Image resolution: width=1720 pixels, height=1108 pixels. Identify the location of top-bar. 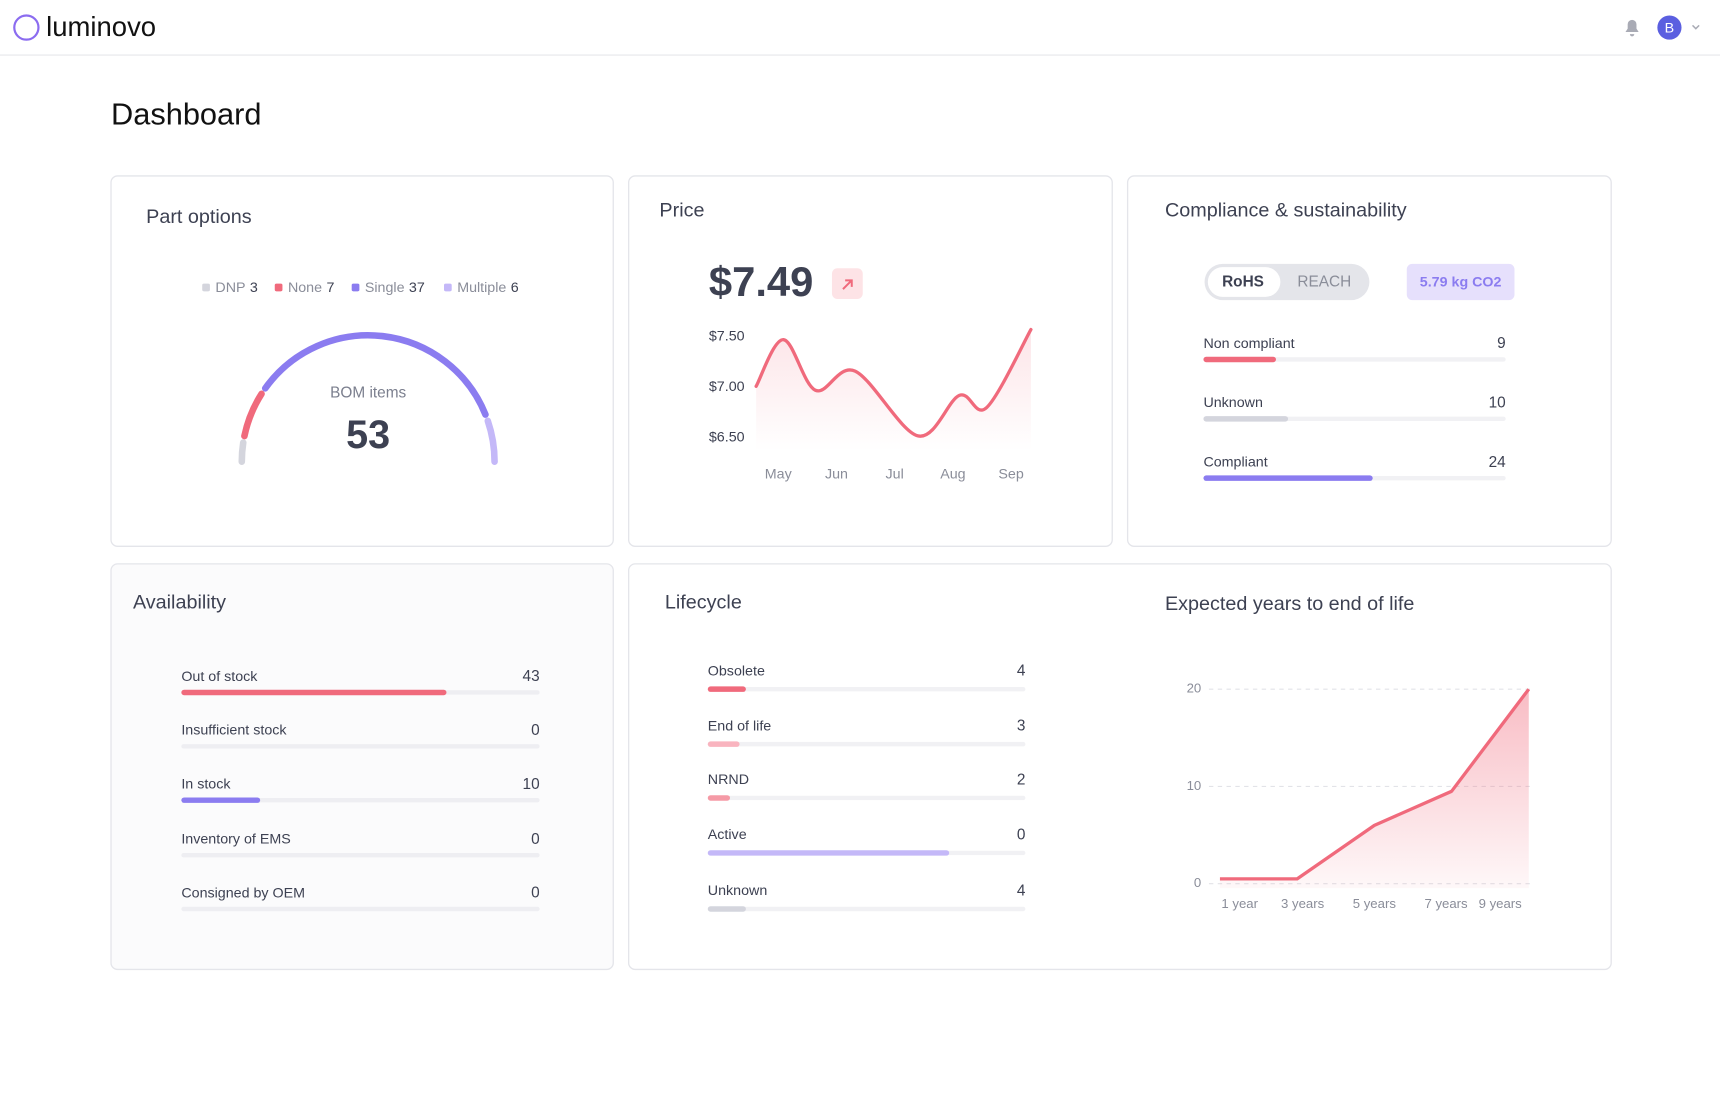
(860, 28).